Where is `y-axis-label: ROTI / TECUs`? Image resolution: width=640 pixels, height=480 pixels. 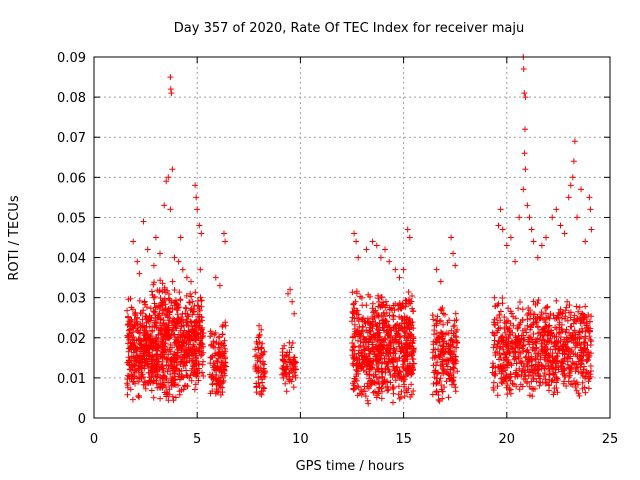
y-axis-label: ROTI / TECUs is located at coordinates (14, 237).